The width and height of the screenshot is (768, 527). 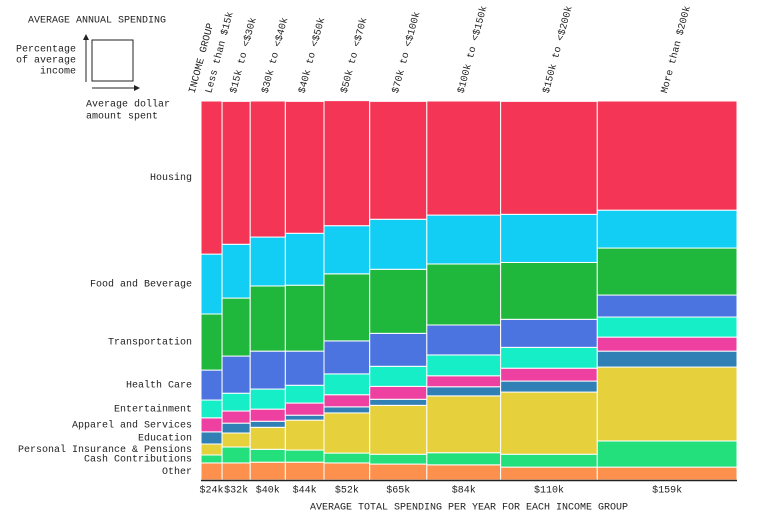 What do you see at coordinates (165, 439) in the screenshot?
I see `legend-label: Education` at bounding box center [165, 439].